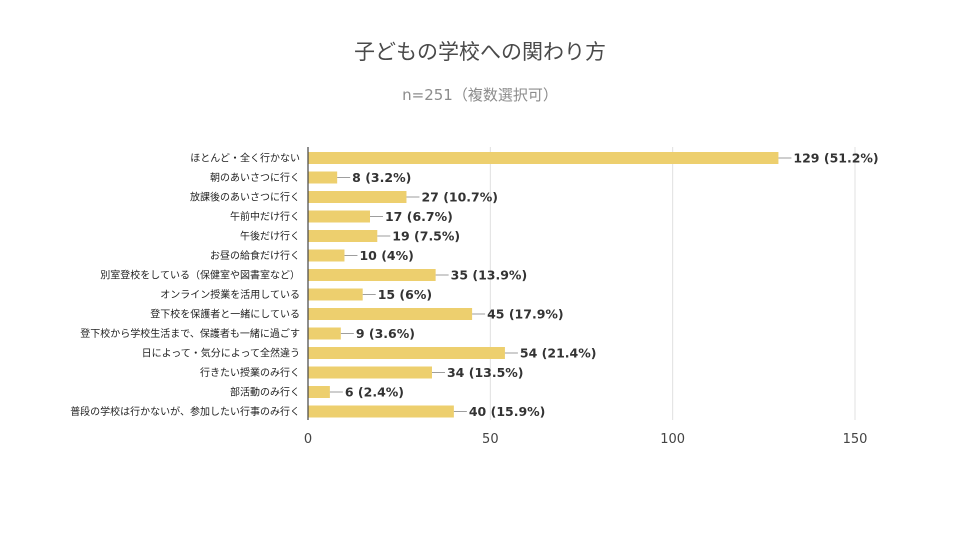  What do you see at coordinates (230, 294) in the screenshot?
I see `category-label: オンライン授業を活用している` at bounding box center [230, 294].